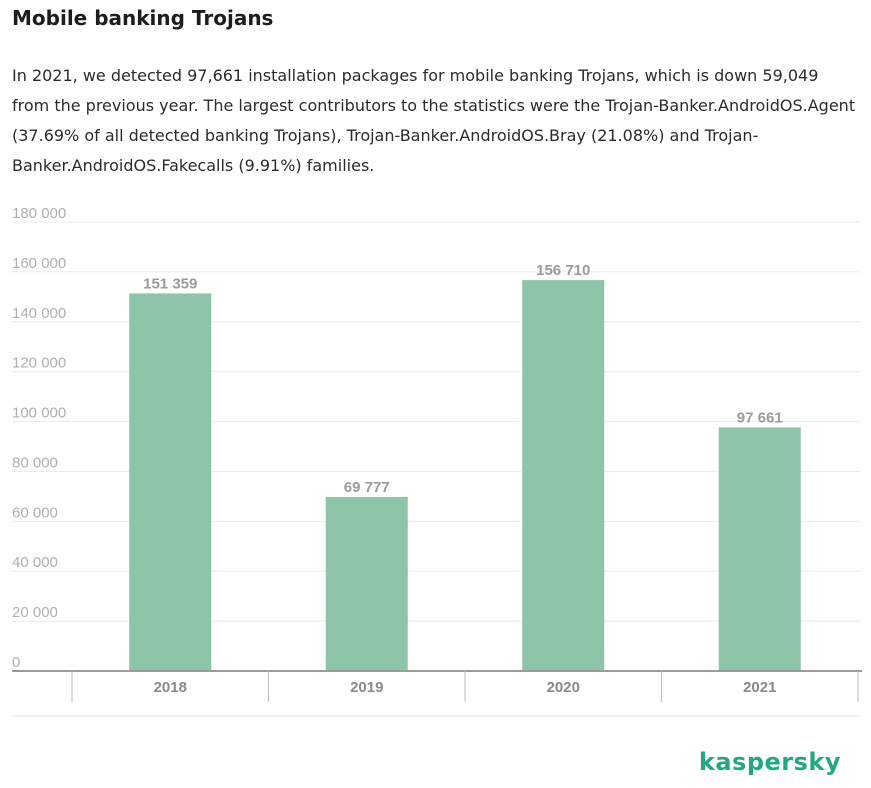 The height and width of the screenshot is (788, 871). What do you see at coordinates (367, 487) in the screenshot?
I see `data-label-2019: 69 777` at bounding box center [367, 487].